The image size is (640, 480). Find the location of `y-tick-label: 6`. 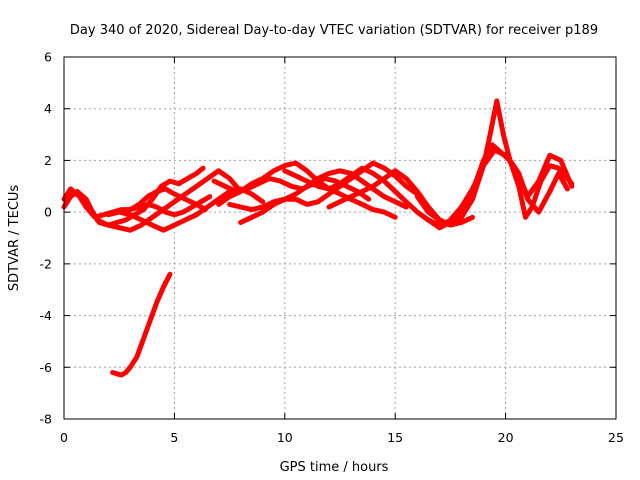

y-tick-label: 6 is located at coordinates (48, 57).